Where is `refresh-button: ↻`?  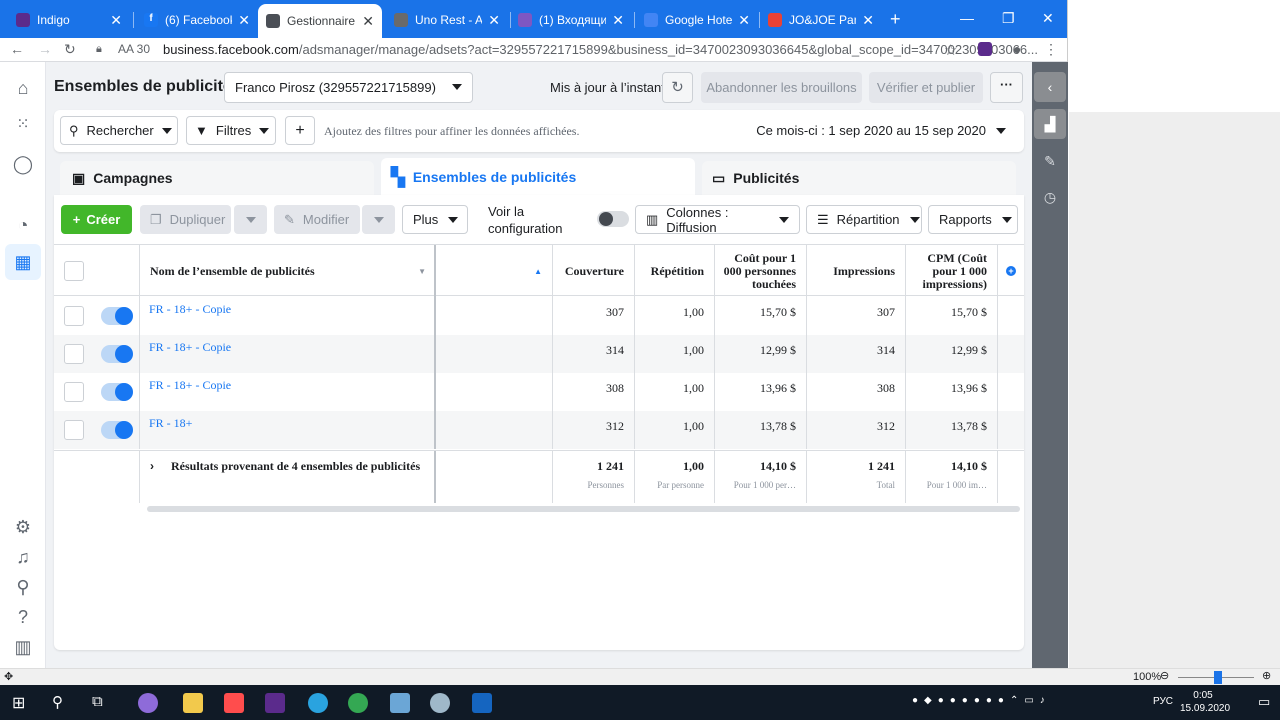
refresh-button: ↻ is located at coordinates (677, 87).